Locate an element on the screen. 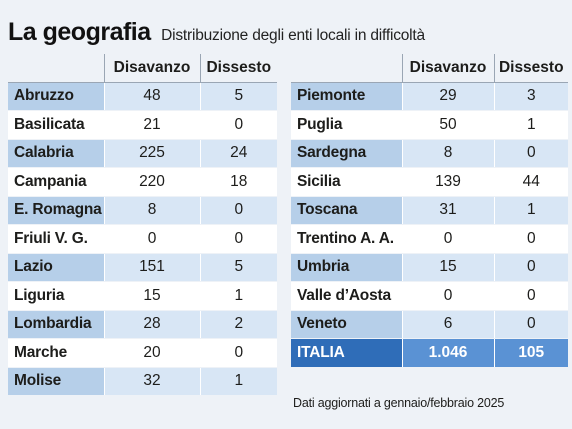 The width and height of the screenshot is (572, 429). total-row: ITALIA 1.046 105 is located at coordinates (429, 353).